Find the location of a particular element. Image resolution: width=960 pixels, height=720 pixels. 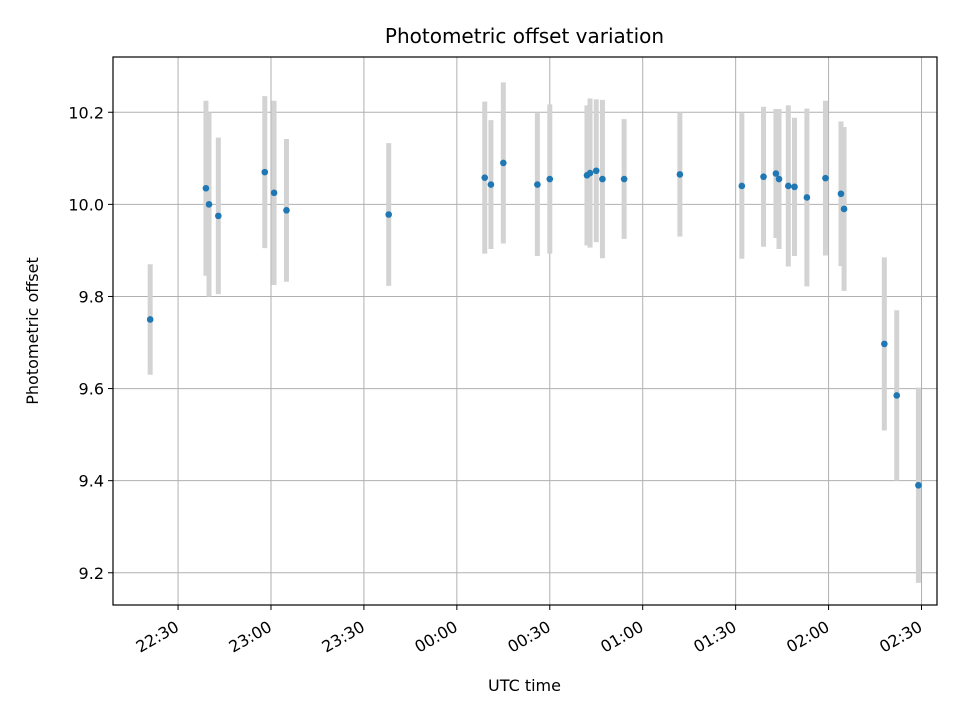

y-tick-label: 10.2 is located at coordinates (86, 112).